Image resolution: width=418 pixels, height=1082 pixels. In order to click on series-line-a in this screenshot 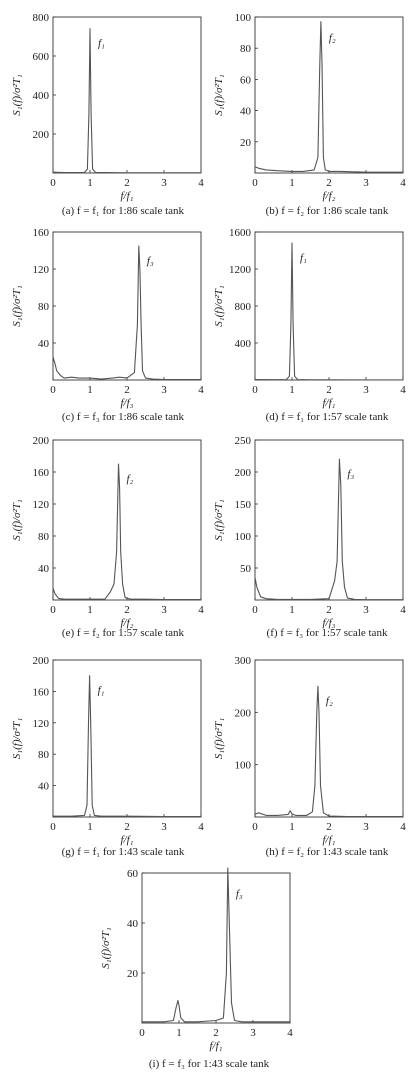, I will do `click(126, 101)`.